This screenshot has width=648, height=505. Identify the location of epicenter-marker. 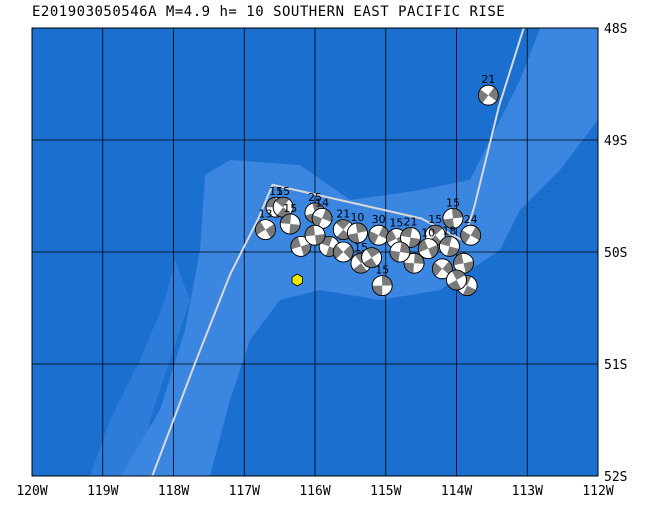
(297, 280).